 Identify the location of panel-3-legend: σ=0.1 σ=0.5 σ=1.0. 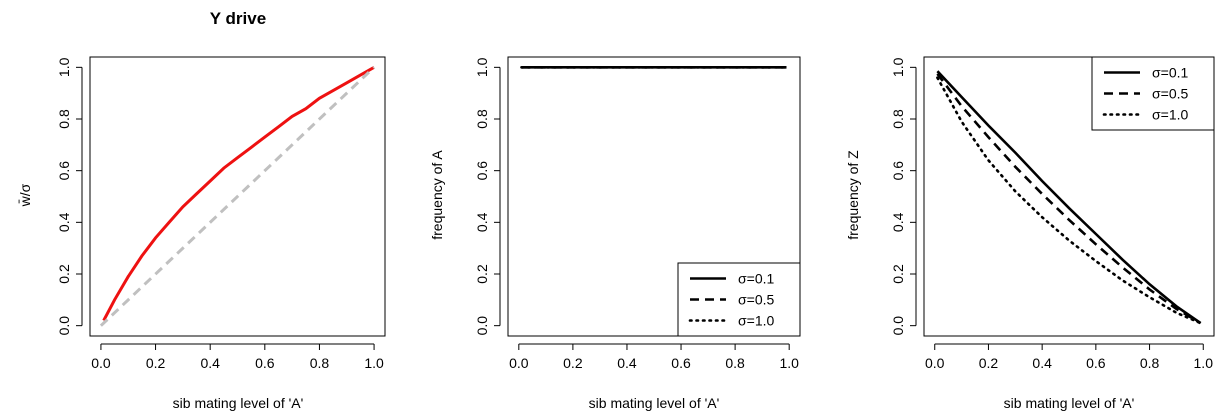
(1153, 93).